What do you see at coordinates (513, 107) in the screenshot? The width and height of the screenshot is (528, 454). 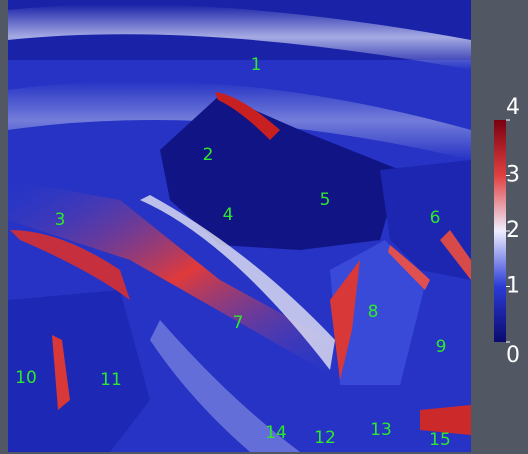 I see `colorbar-tick-label: 4` at bounding box center [513, 107].